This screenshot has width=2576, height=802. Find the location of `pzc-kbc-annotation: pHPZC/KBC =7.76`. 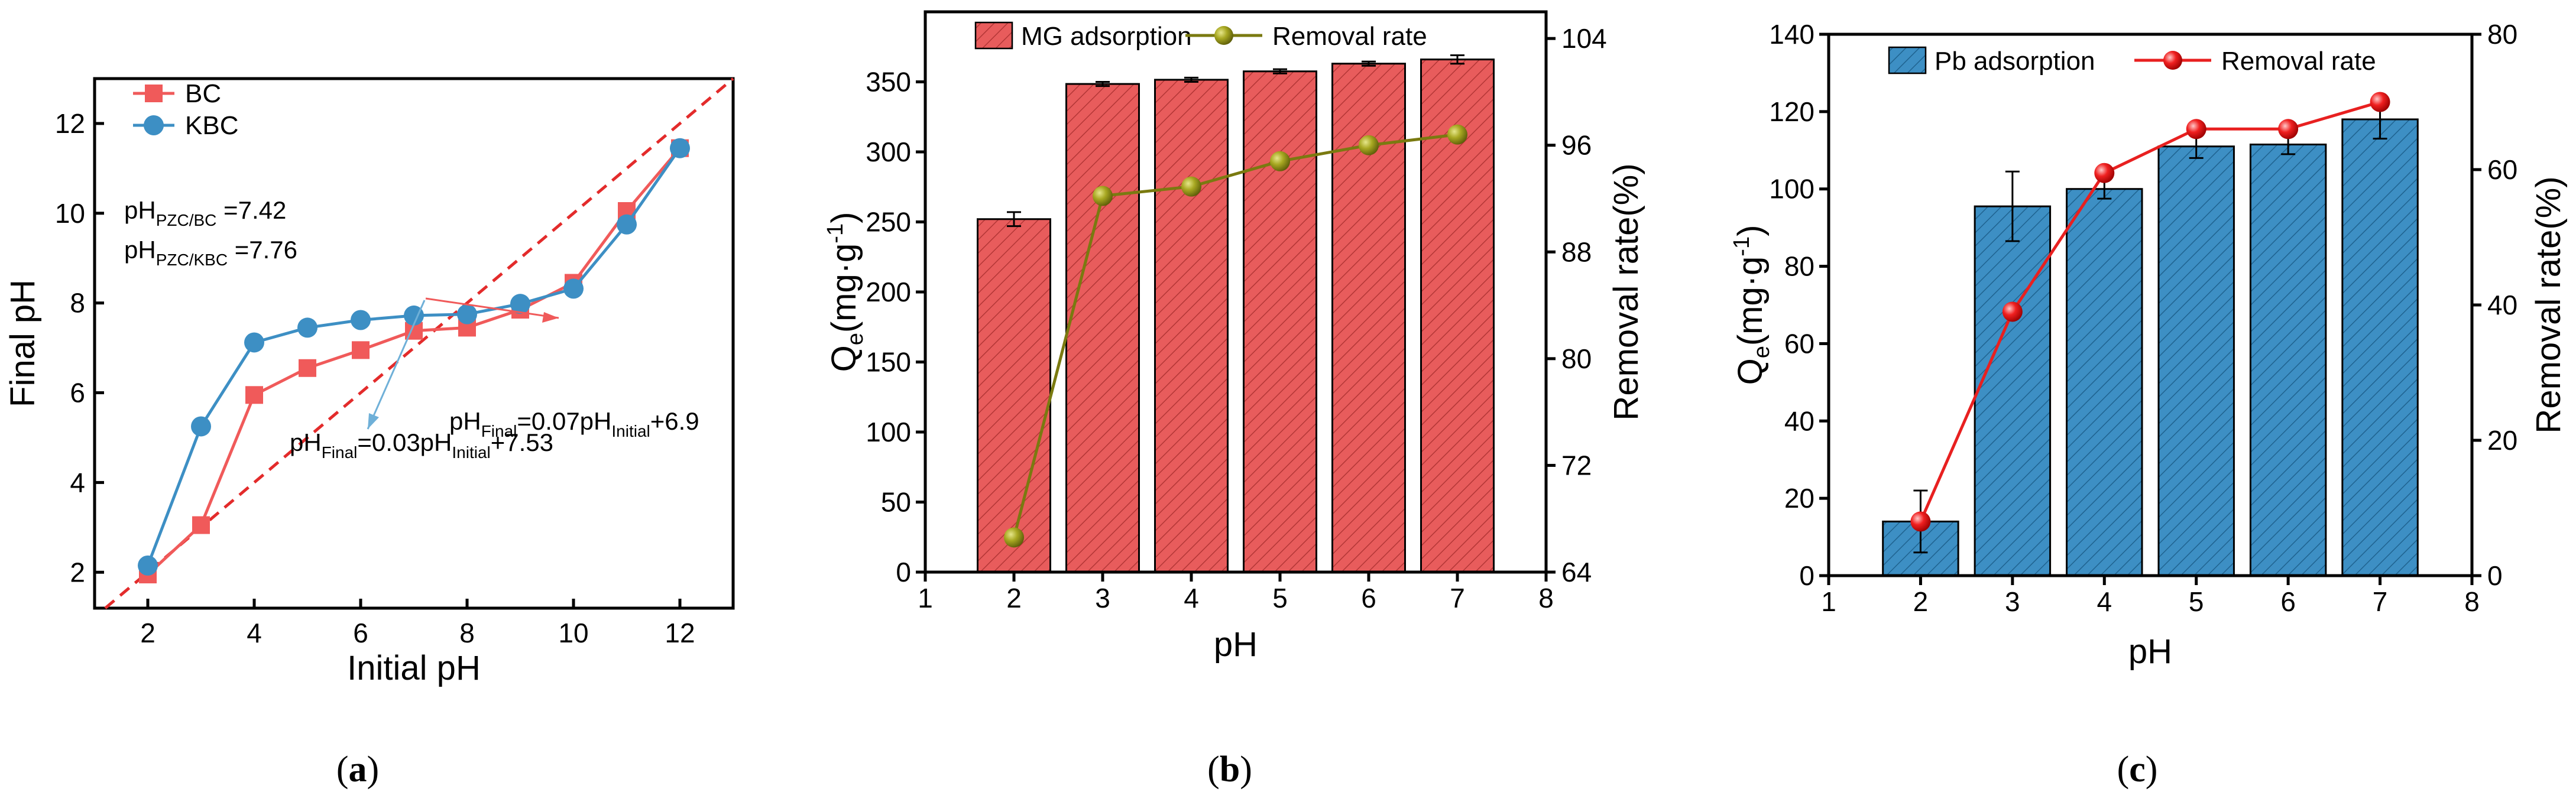

pzc-kbc-annotation: pHPZC/KBC =7.76 is located at coordinates (210, 253).